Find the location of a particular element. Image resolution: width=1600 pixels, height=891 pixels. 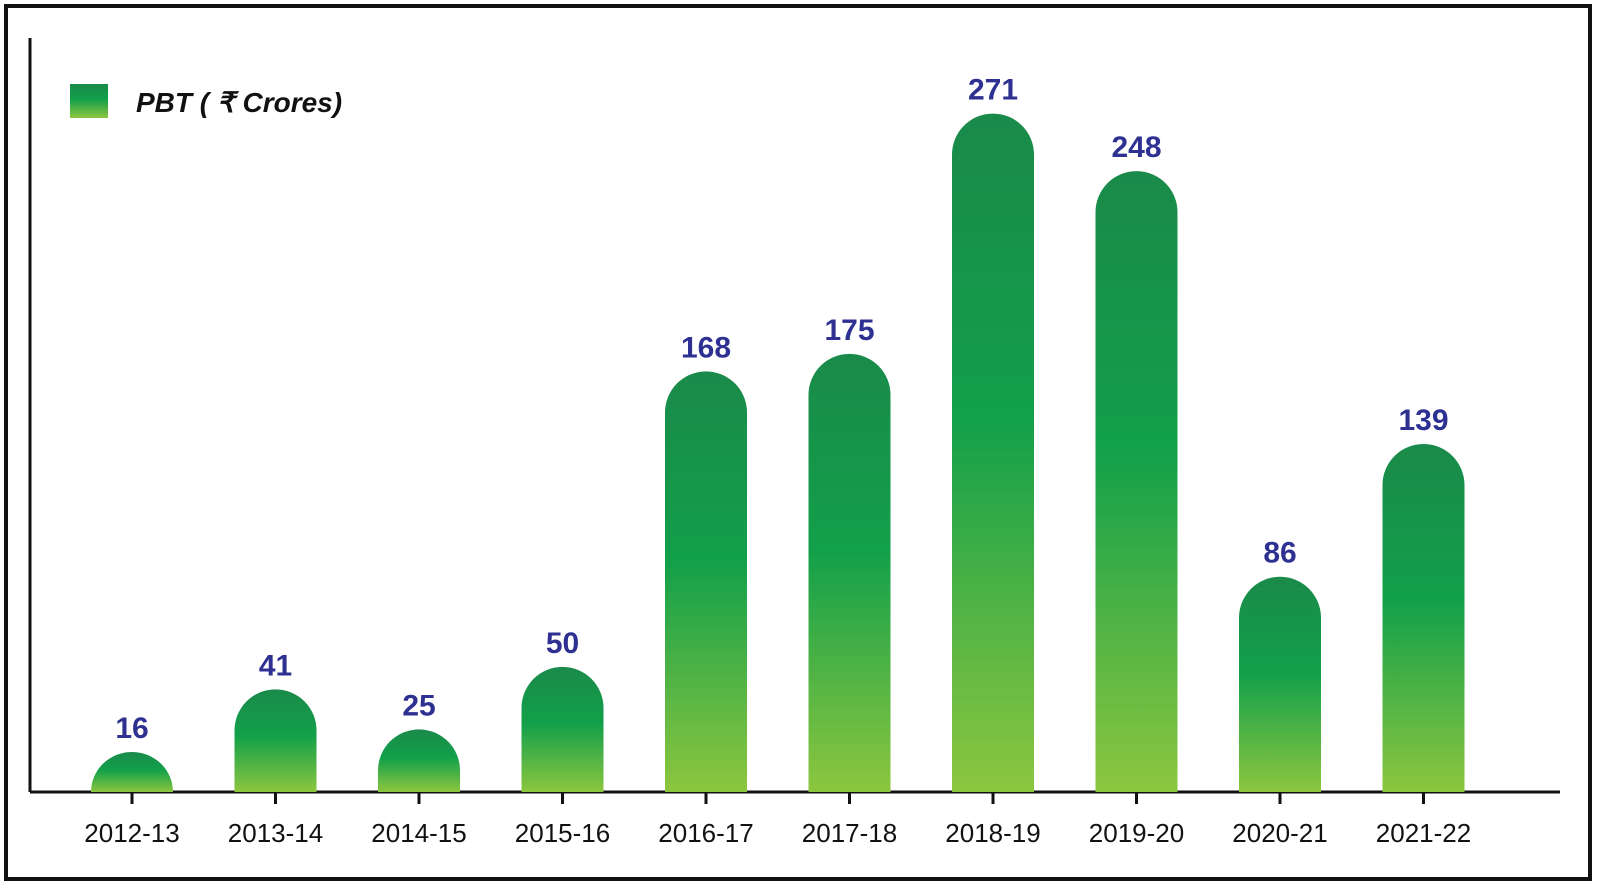

bar-value-label: 25 is located at coordinates (418, 705).